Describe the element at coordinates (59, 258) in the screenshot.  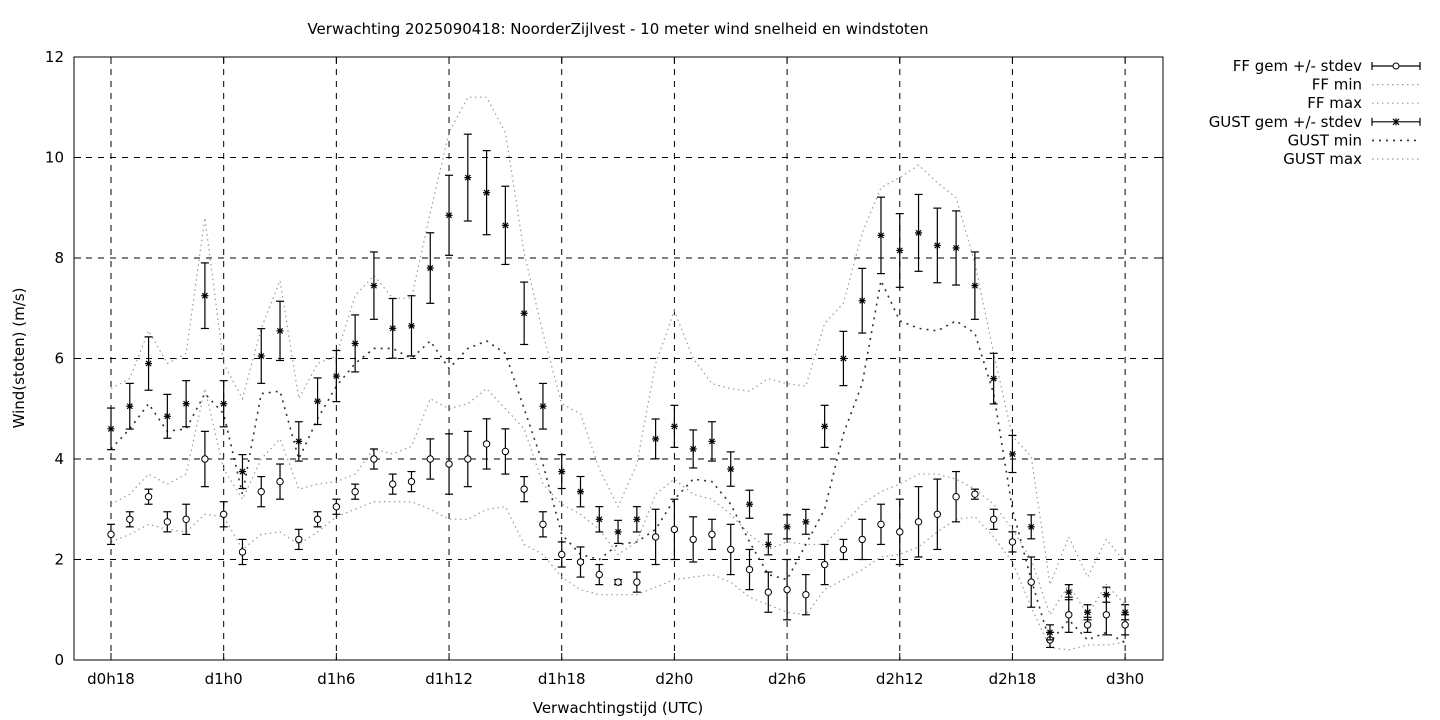
I see `y-tick-label: 8` at that location.